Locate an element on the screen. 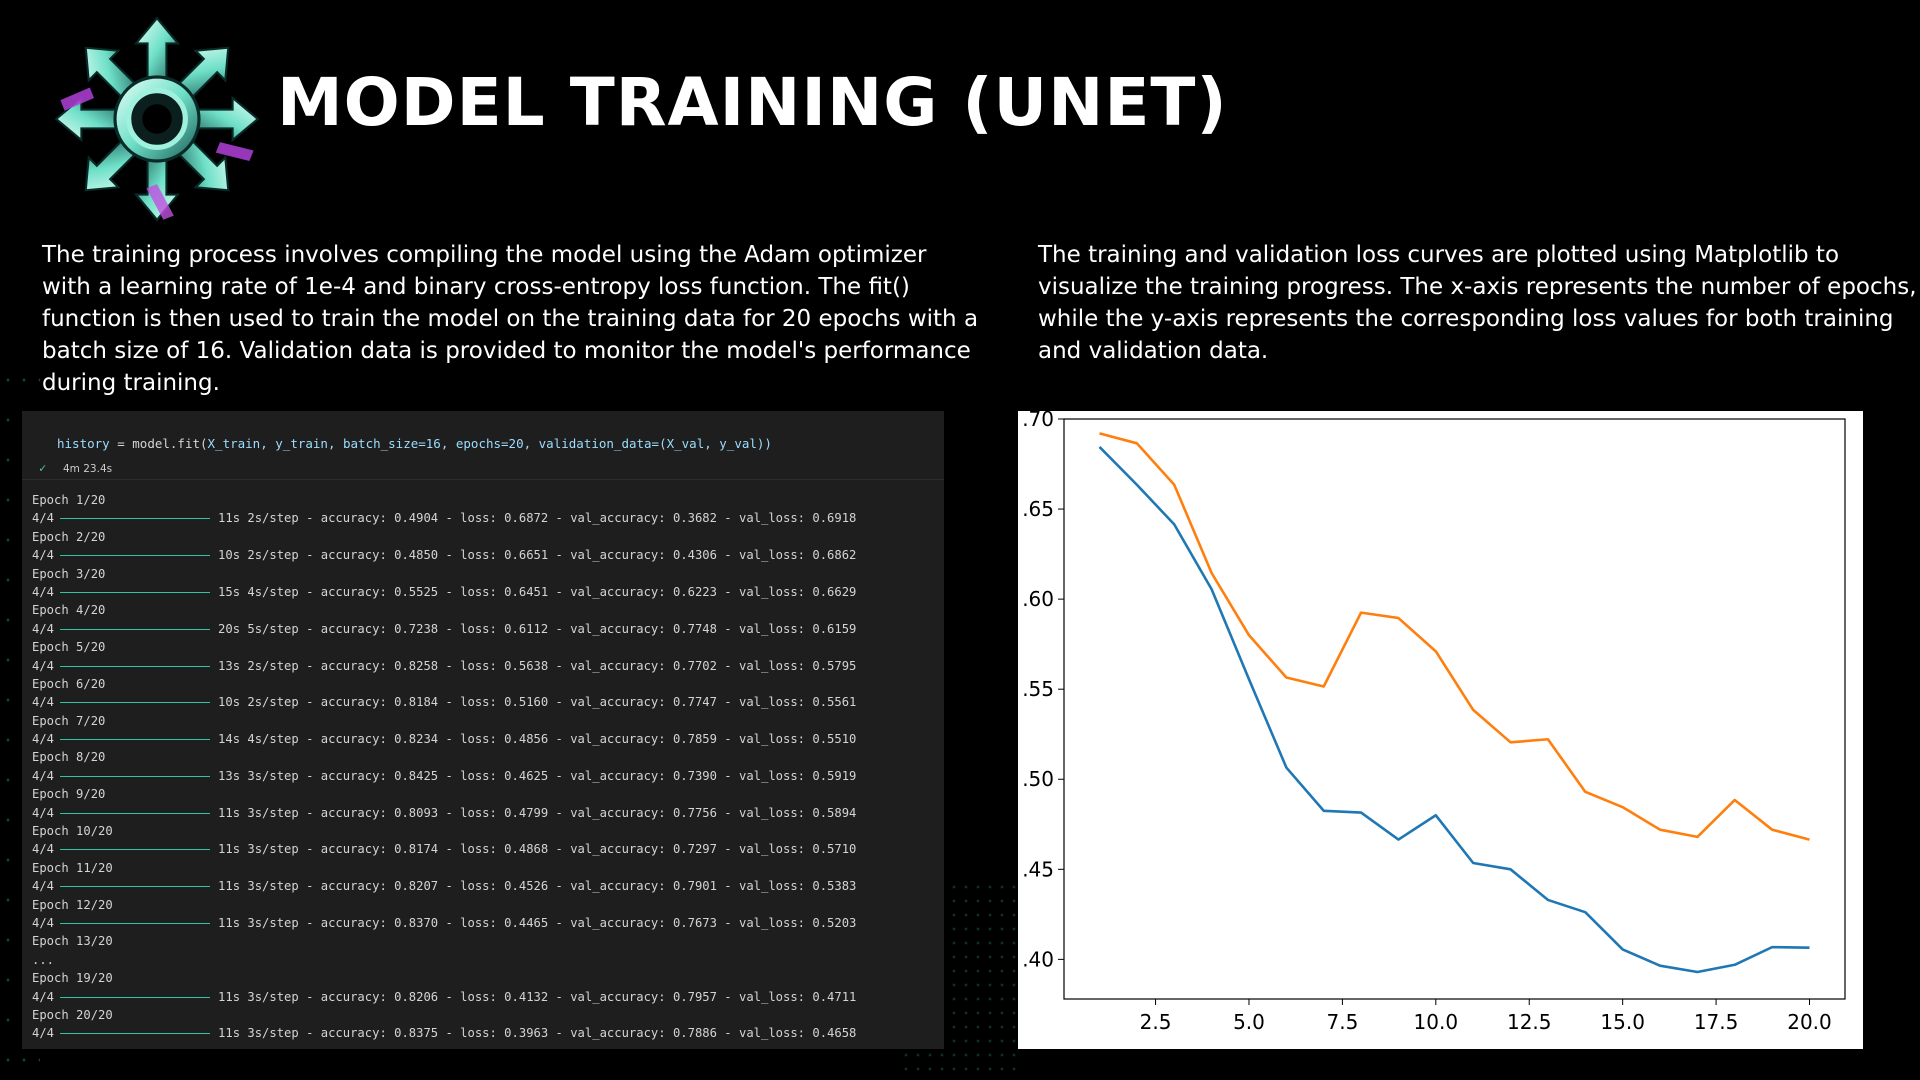 Image resolution: width=1920 pixels, height=1080 pixels. y-tick-label: .60 is located at coordinates (1038, 599).